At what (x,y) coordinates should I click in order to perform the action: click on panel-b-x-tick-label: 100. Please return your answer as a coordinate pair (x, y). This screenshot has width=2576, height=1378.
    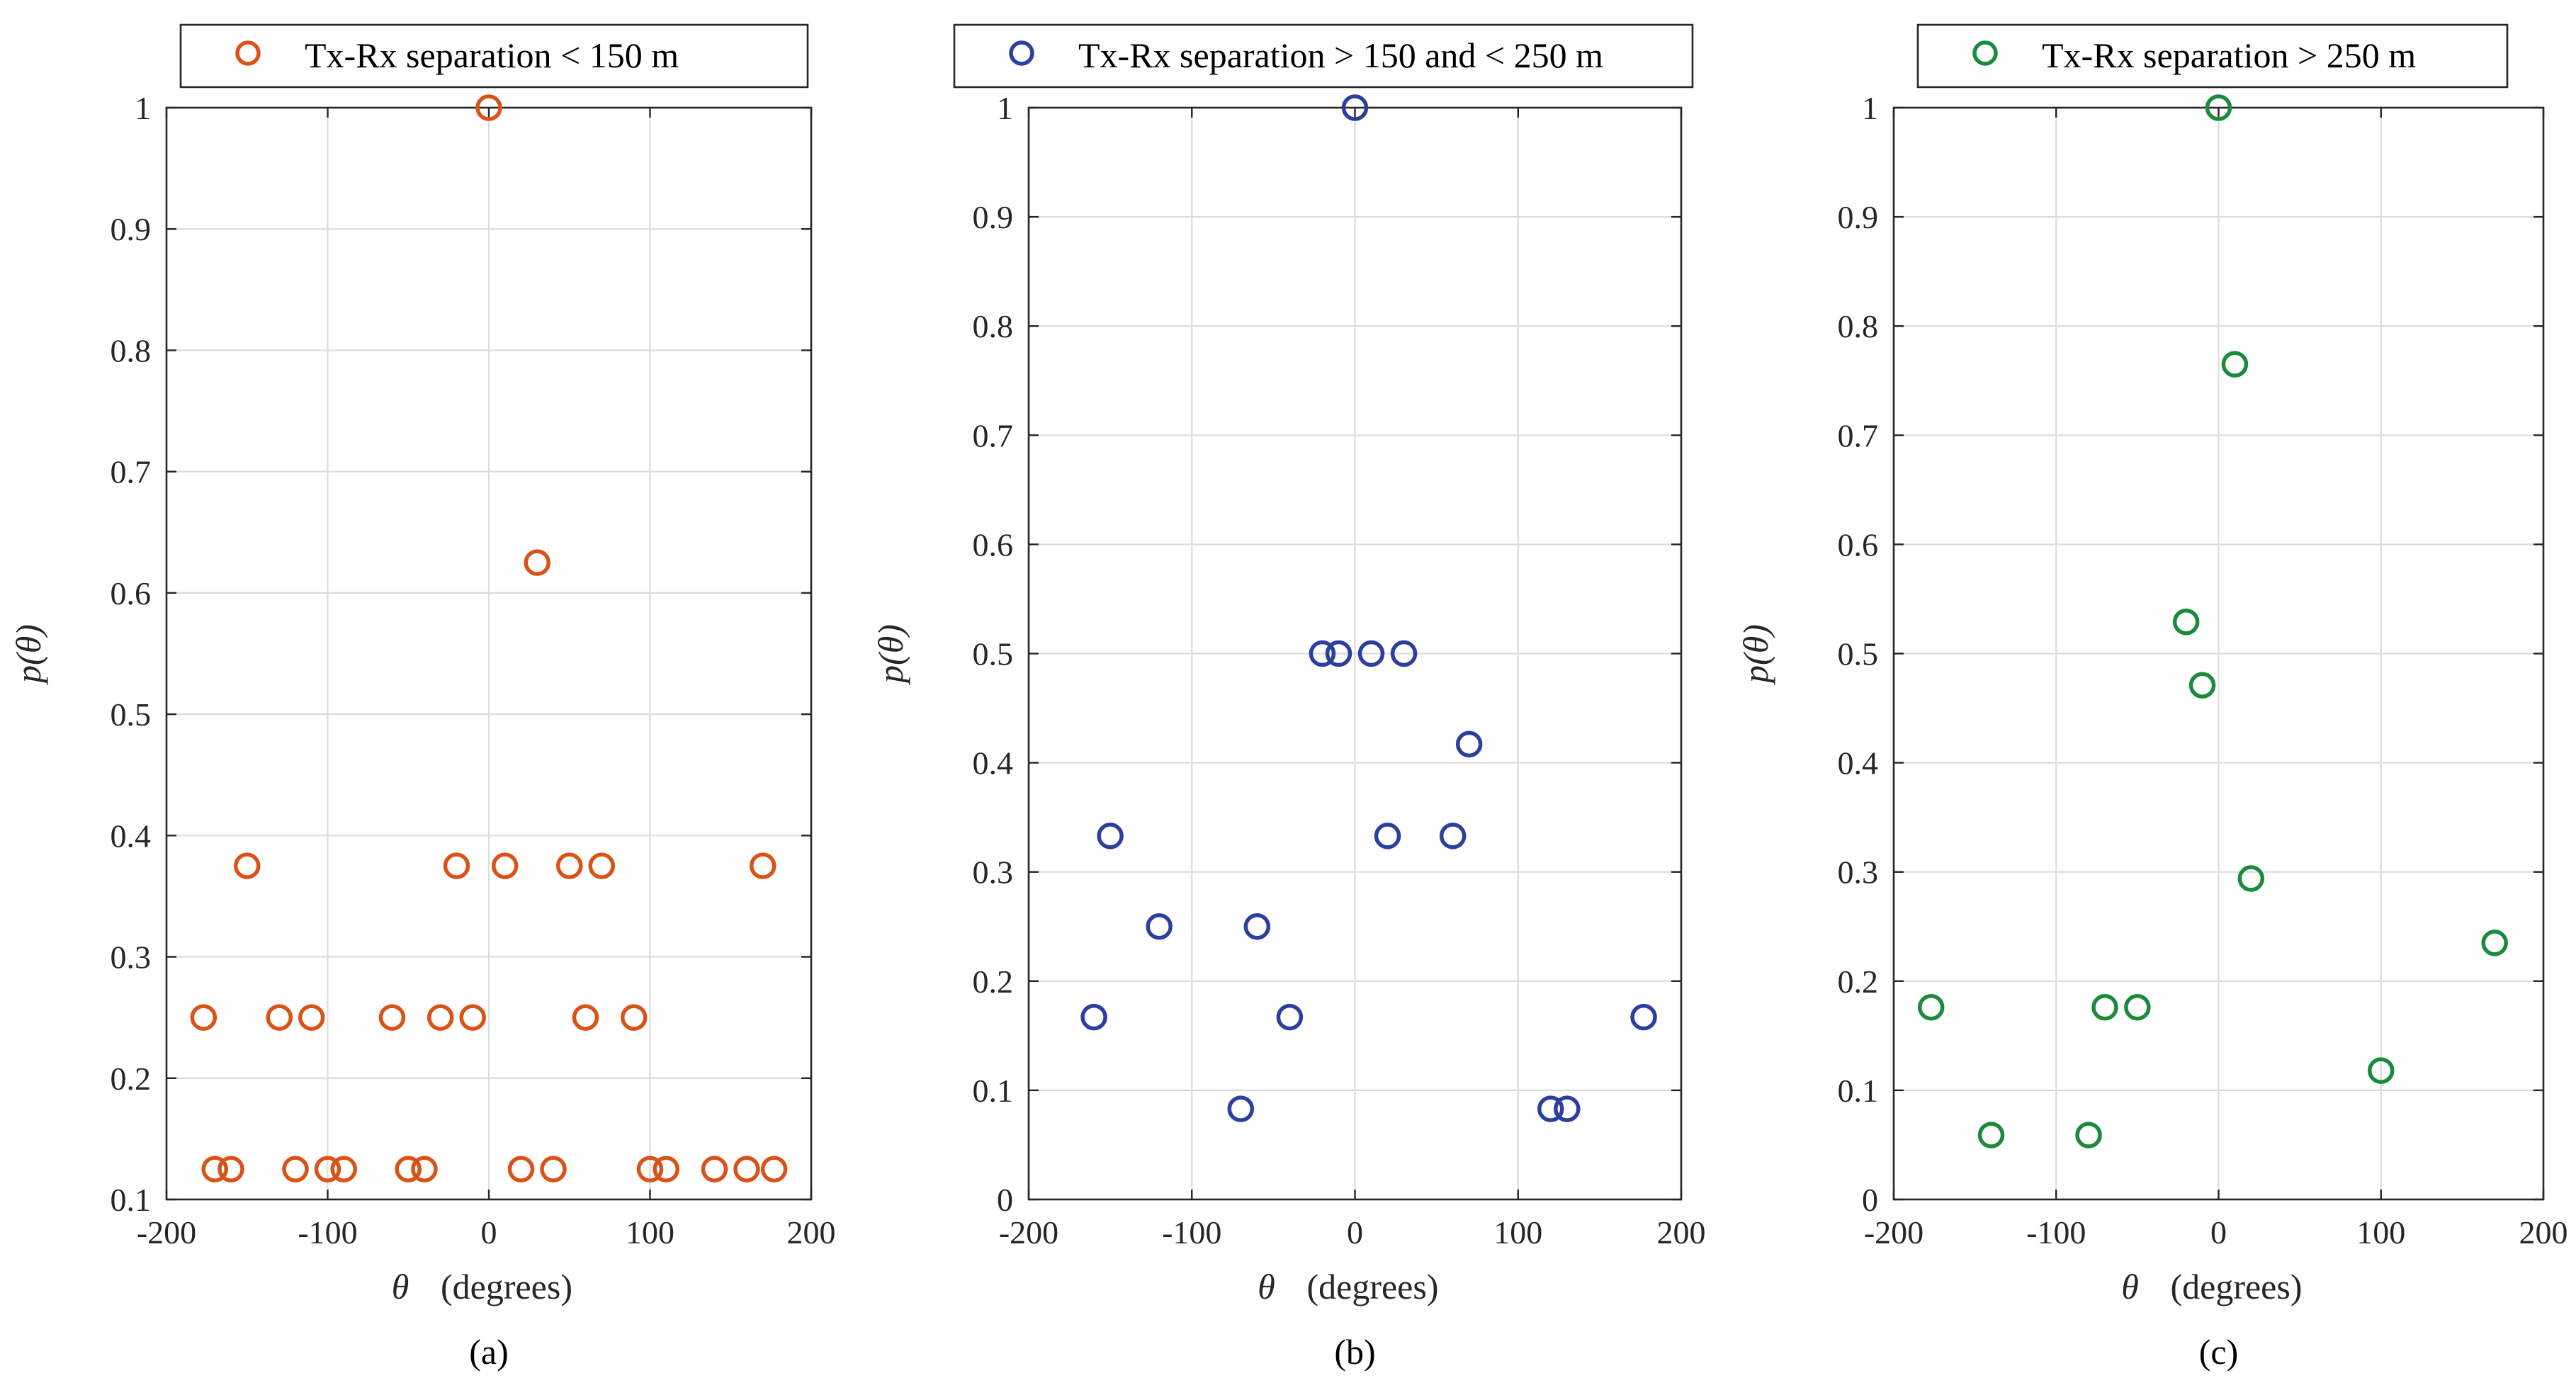
    Looking at the image, I should click on (1517, 1232).